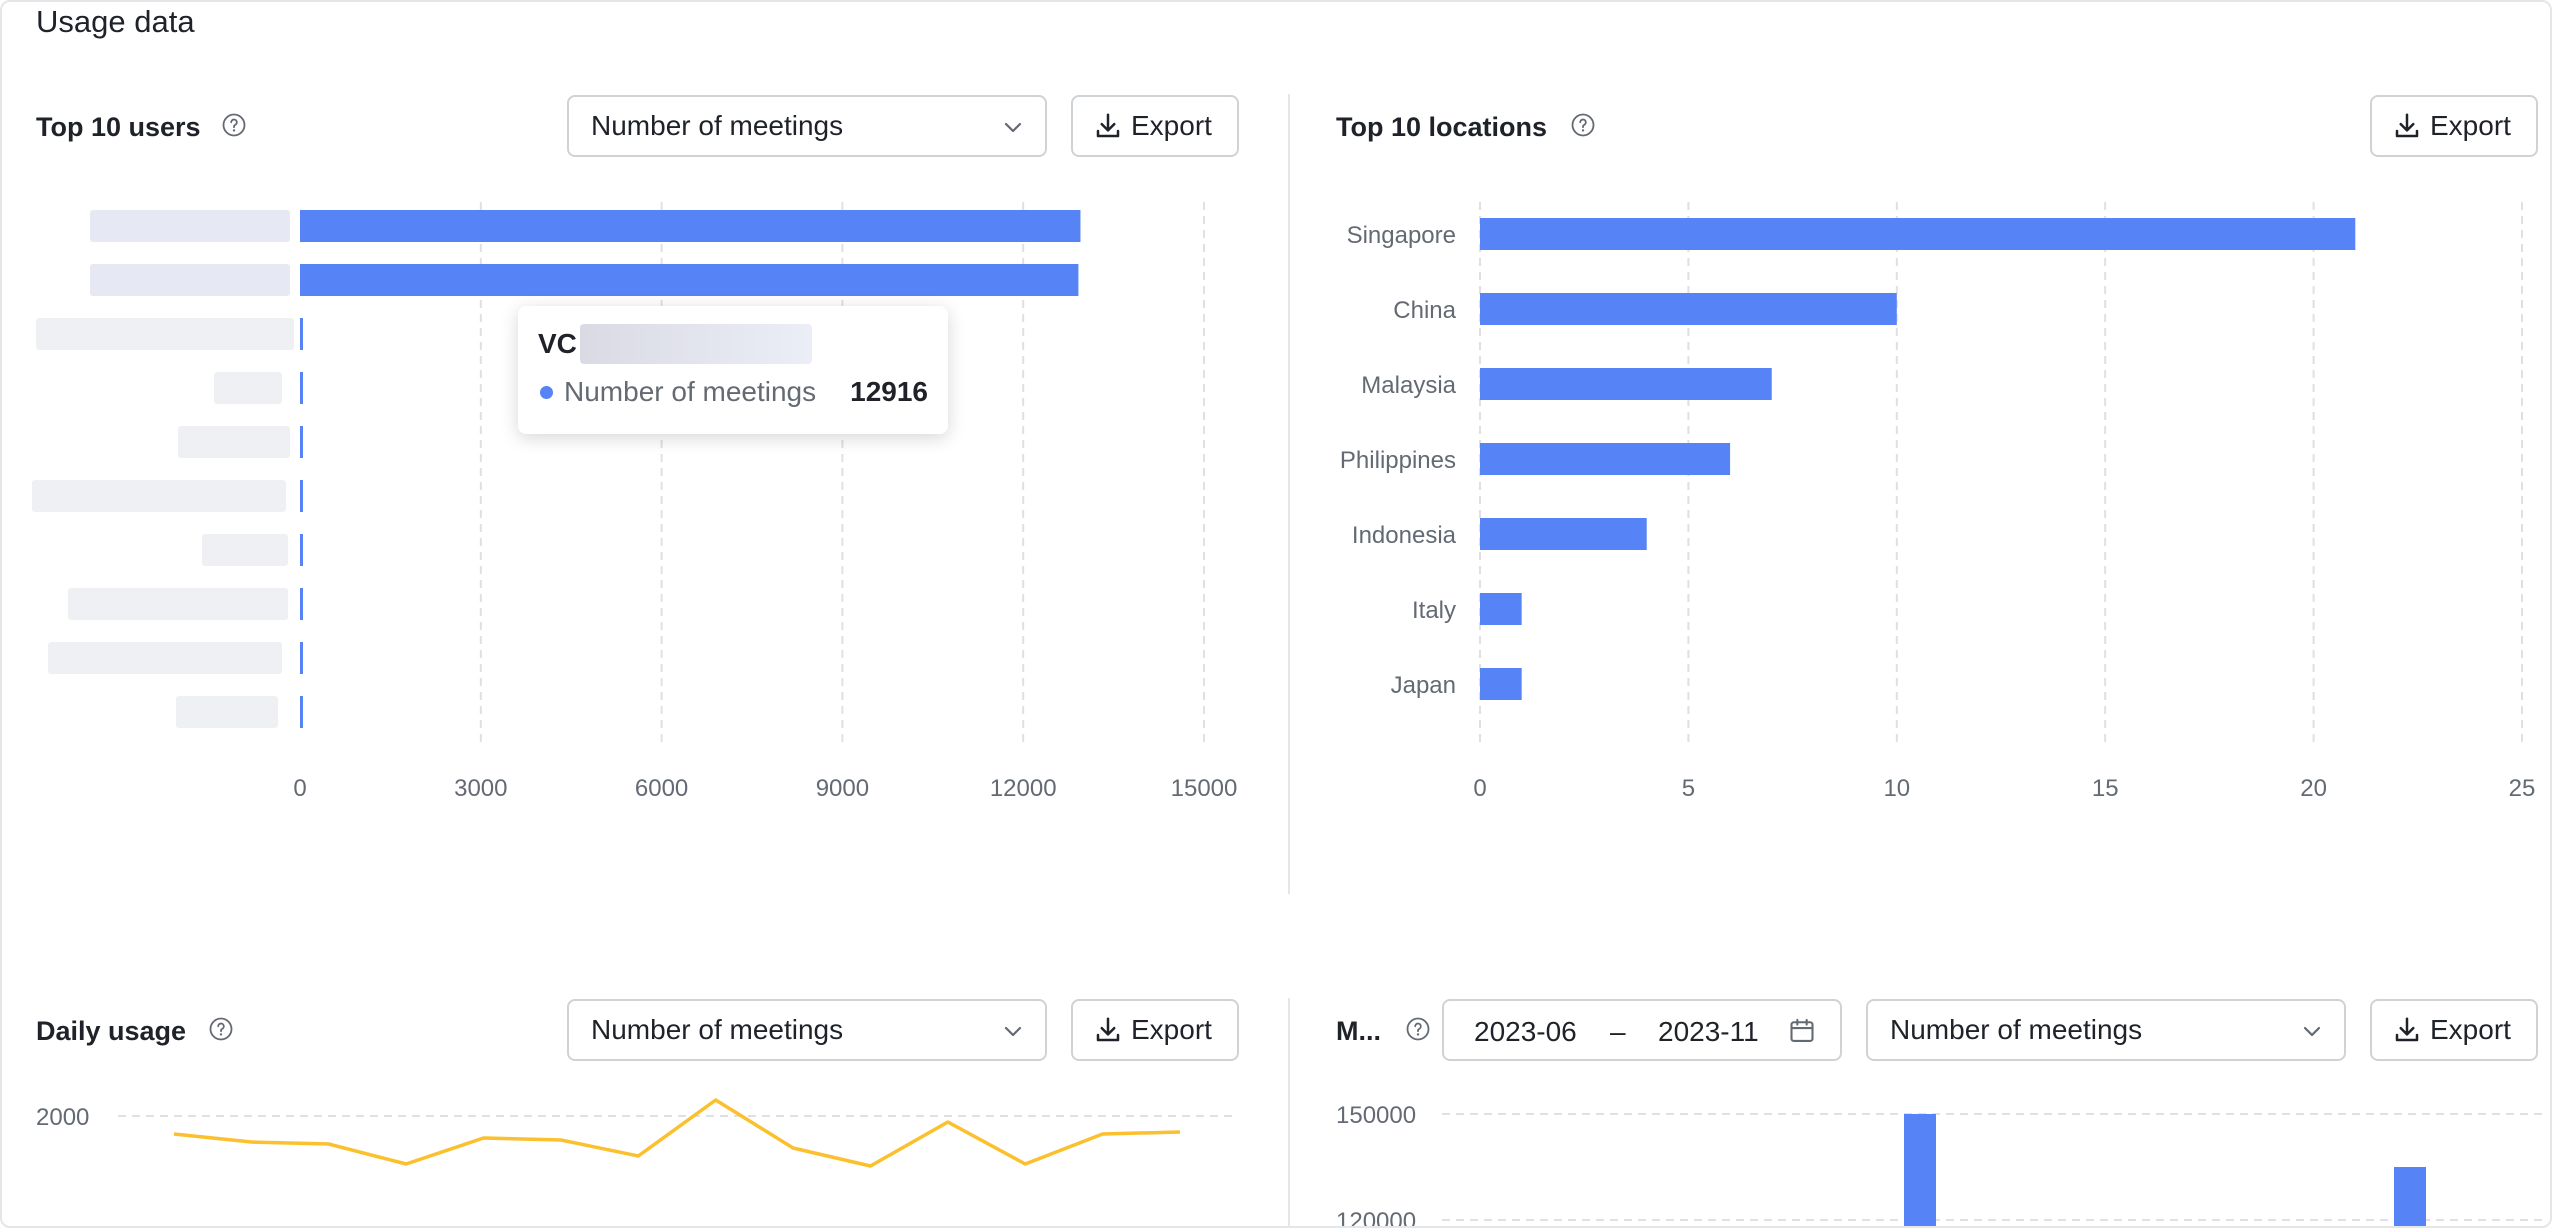  Describe the element at coordinates (1434, 610) in the screenshot. I see `y-category-label: Italy` at that location.